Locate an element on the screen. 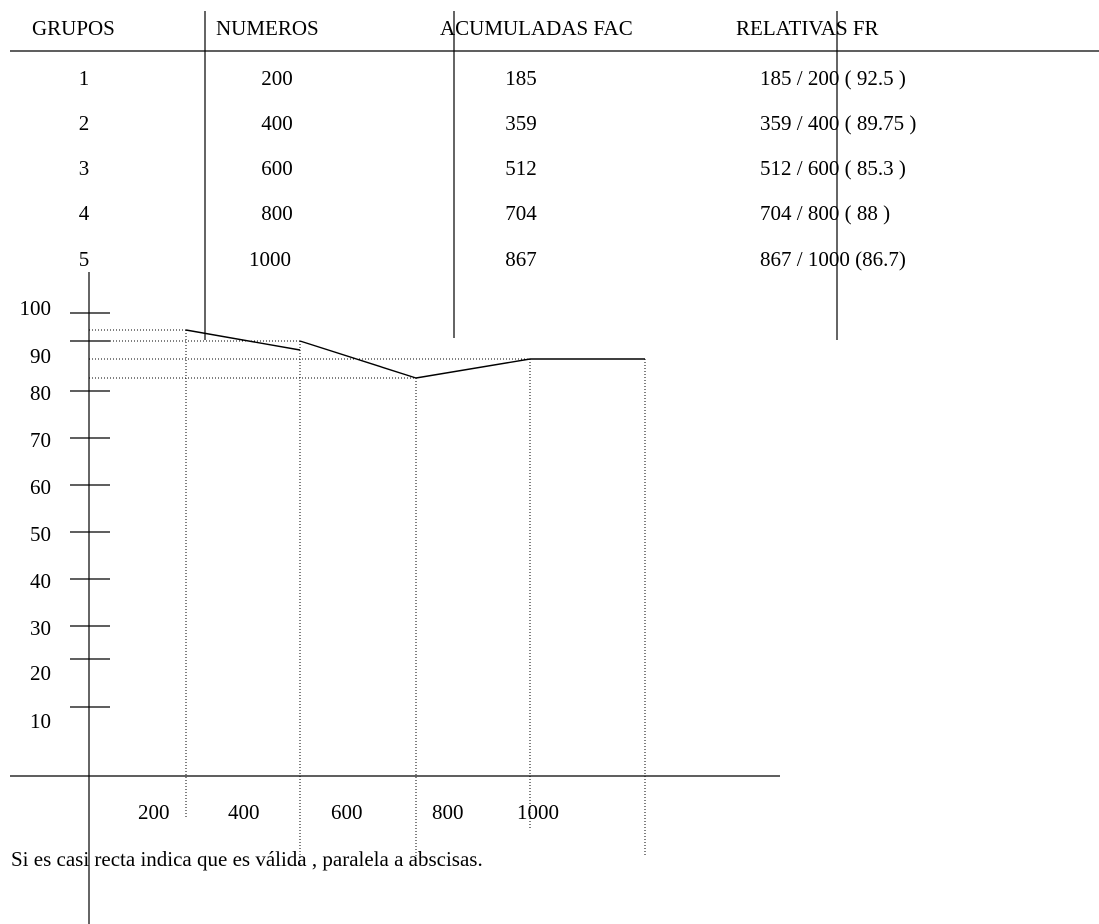  x-tick-label: 200 is located at coordinates (154, 812).